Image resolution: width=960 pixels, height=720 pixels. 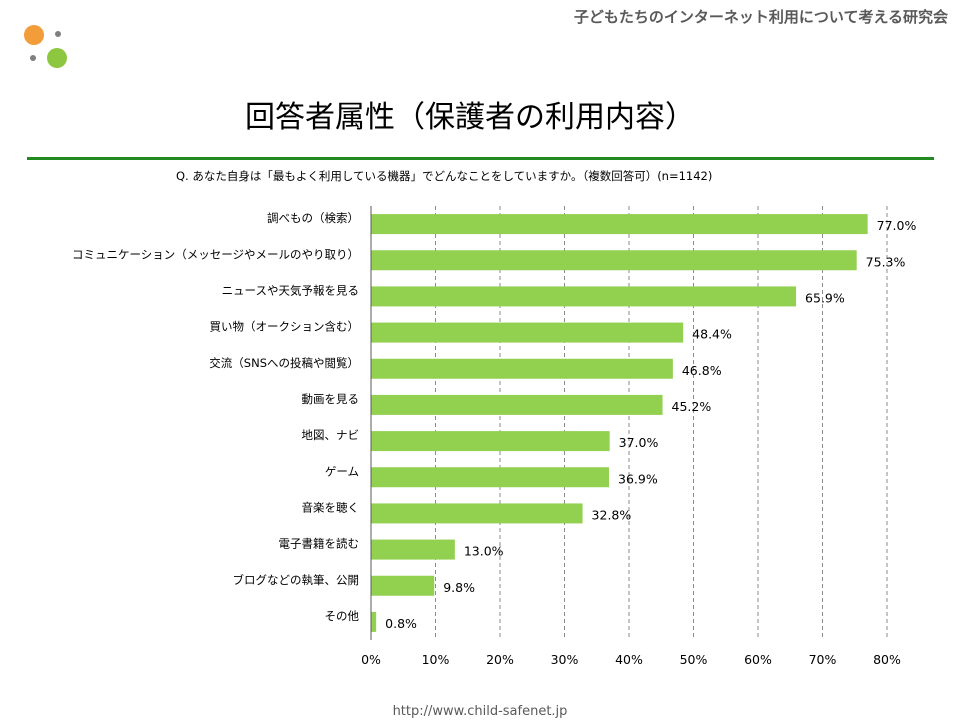 I want to click on data-label: 48.4%, so click(x=712, y=334).